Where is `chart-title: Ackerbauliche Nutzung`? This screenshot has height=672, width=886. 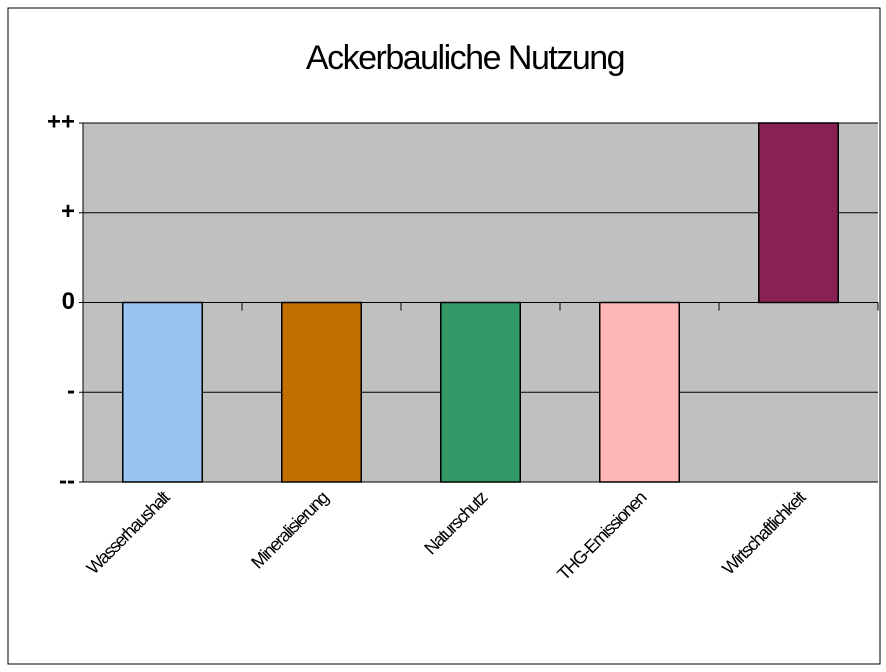 chart-title: Ackerbauliche Nutzung is located at coordinates (465, 58).